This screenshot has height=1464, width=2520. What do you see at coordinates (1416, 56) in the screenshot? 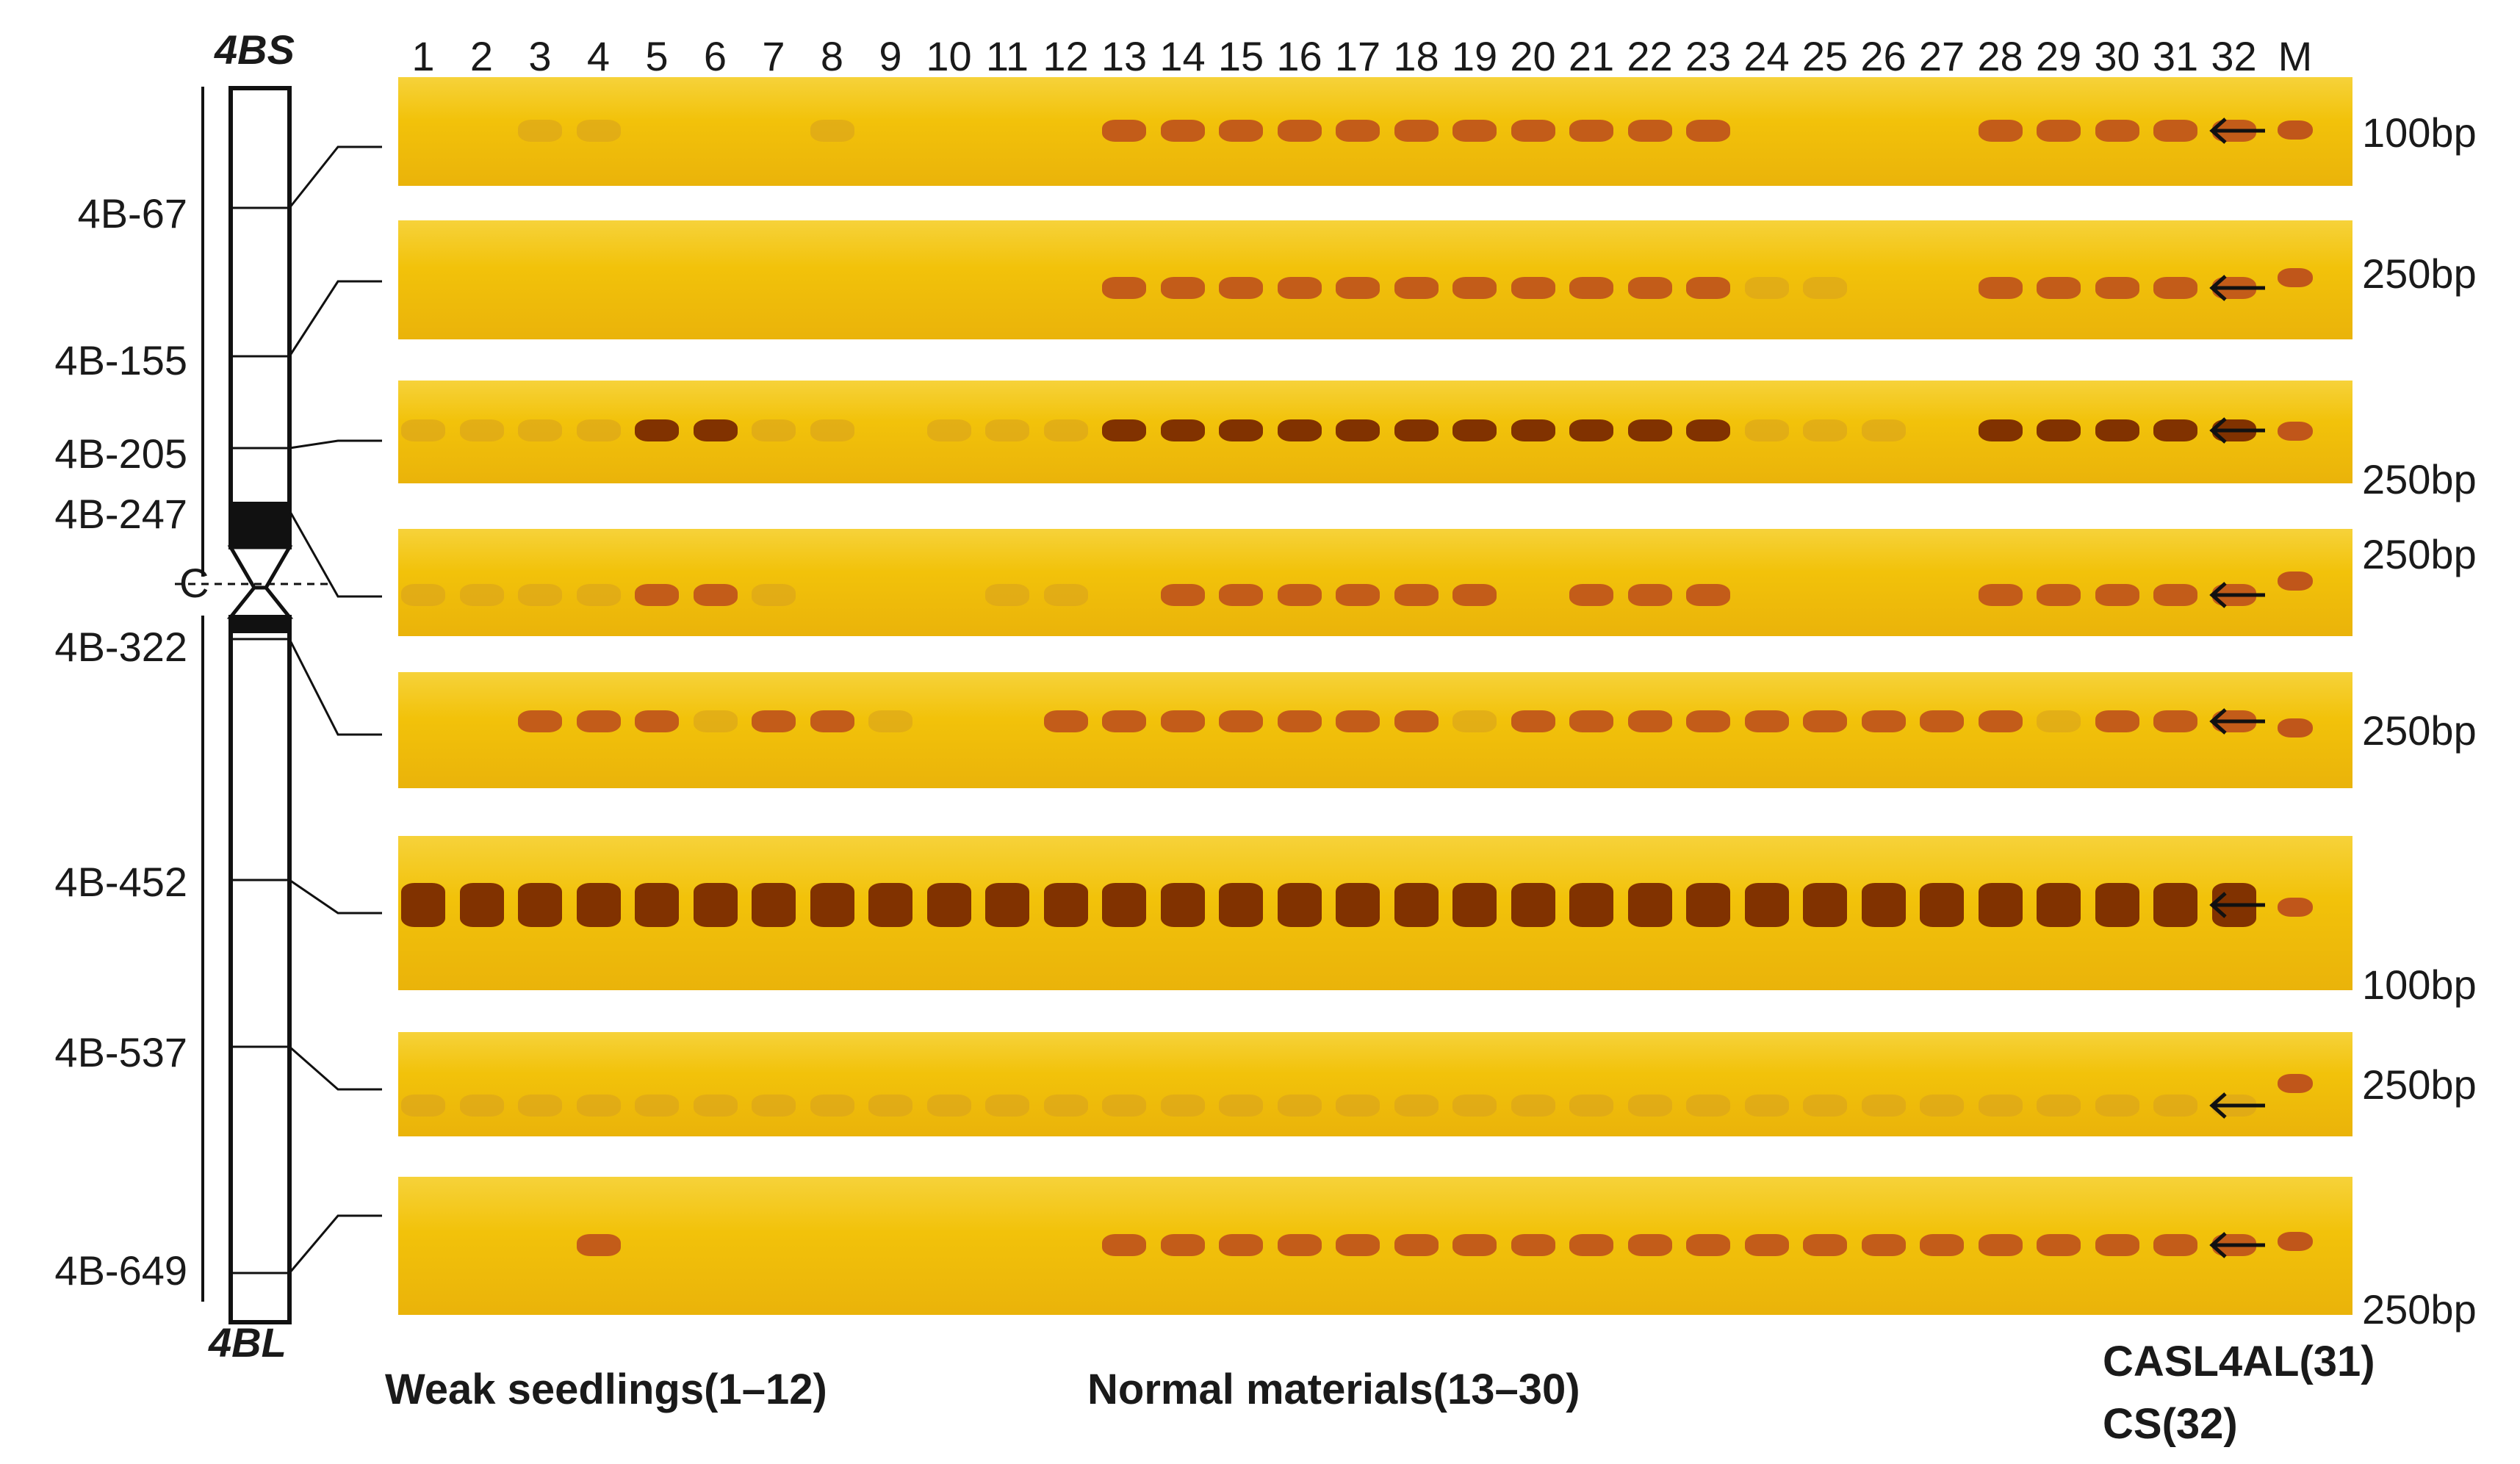
I see `lane-number: 18` at bounding box center [1416, 56].